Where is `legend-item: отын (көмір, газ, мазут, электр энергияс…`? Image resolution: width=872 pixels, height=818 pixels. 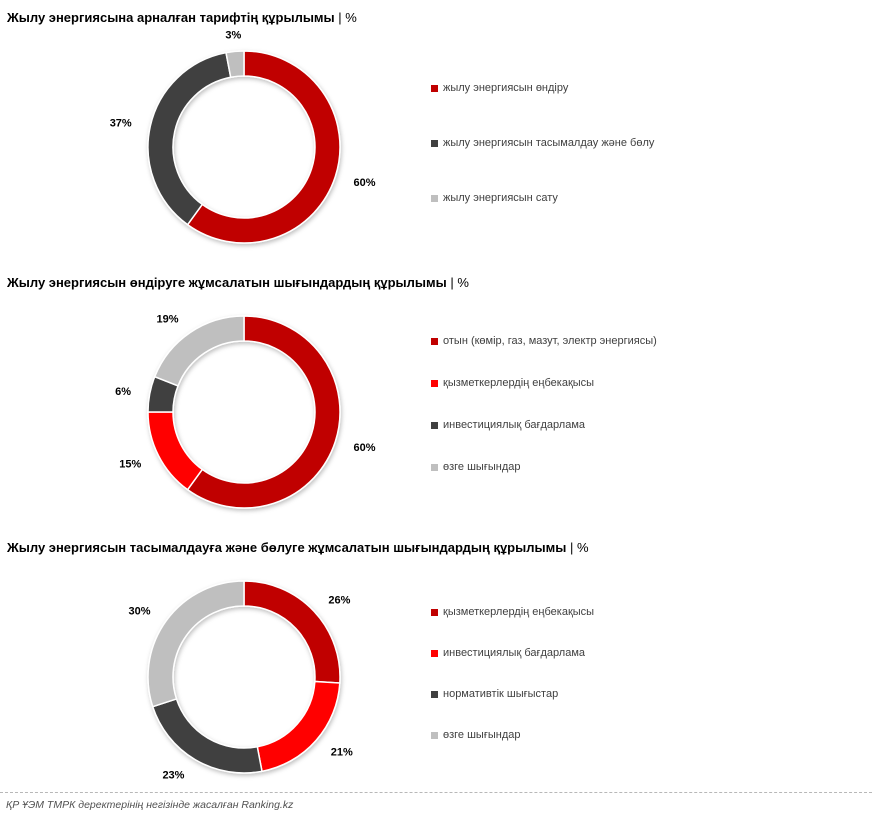 legend-item: отын (көмір, газ, мазут, электр энергияс… is located at coordinates (544, 341).